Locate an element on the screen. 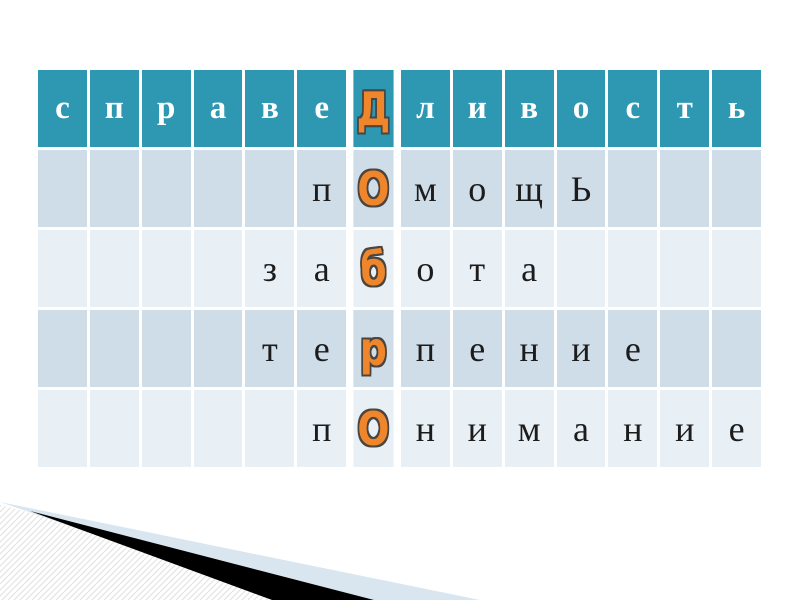 This screenshot has width=800, height=600. pinstripe-wedge is located at coordinates (182, 552).